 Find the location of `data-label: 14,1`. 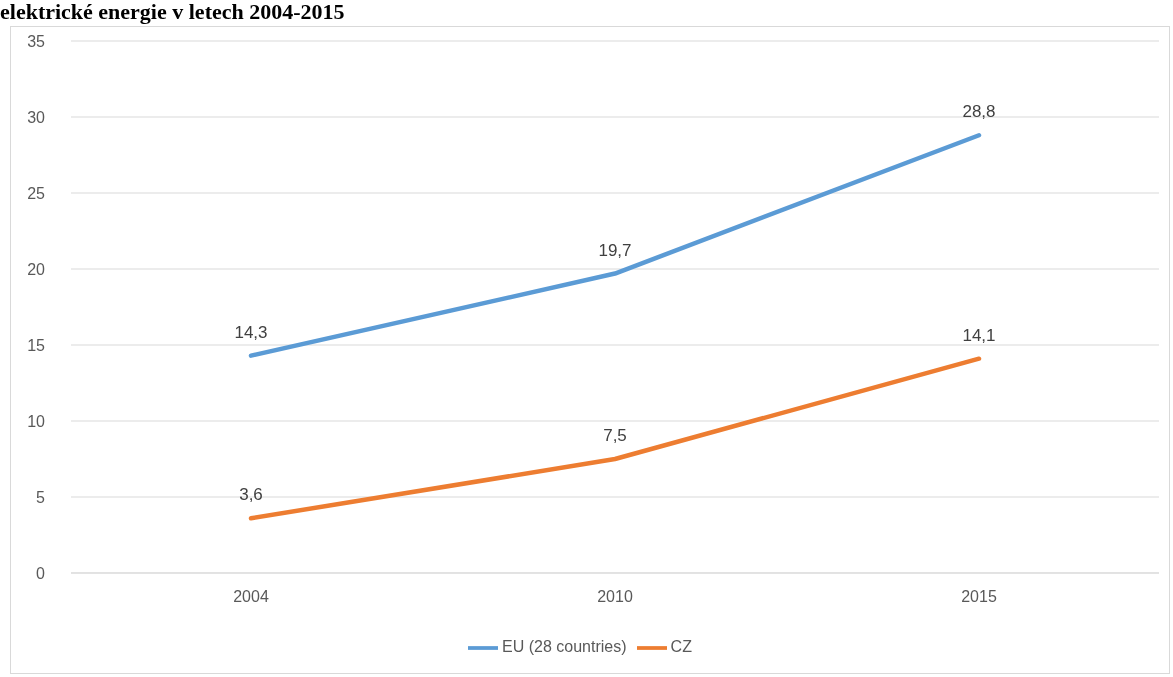

data-label: 14,1 is located at coordinates (979, 335).